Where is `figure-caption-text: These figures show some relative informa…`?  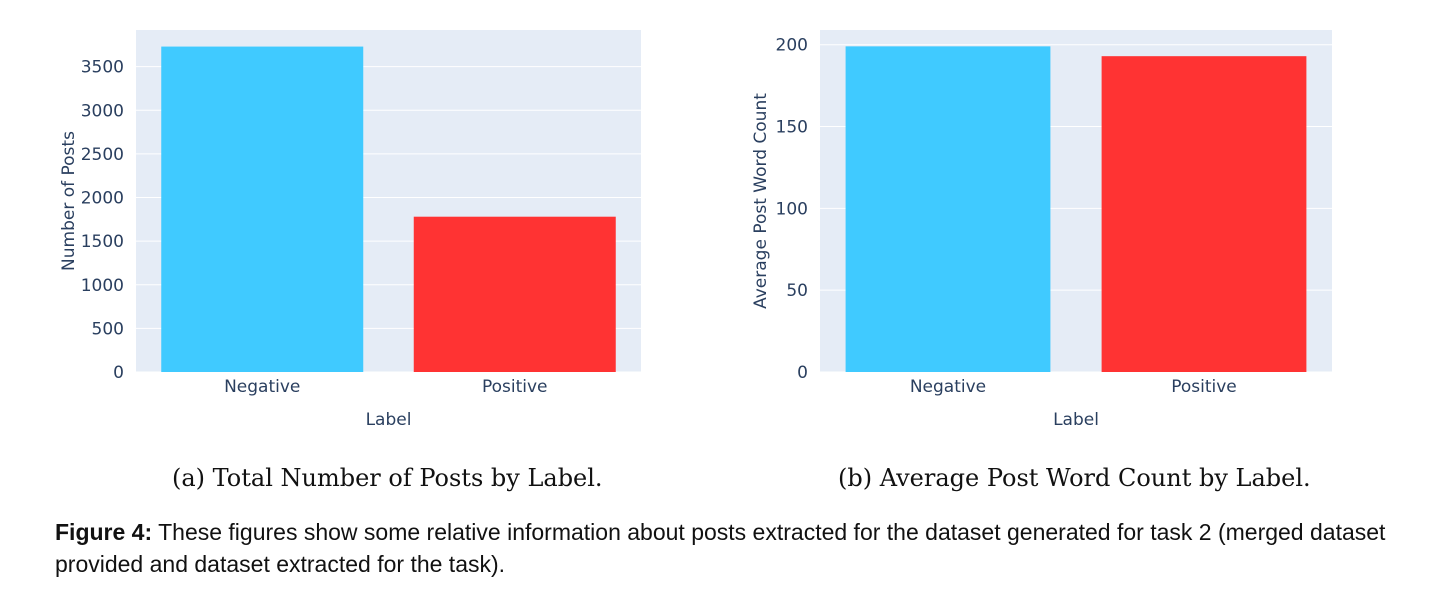 figure-caption-text: These figures show some relative informa… is located at coordinates (720, 548).